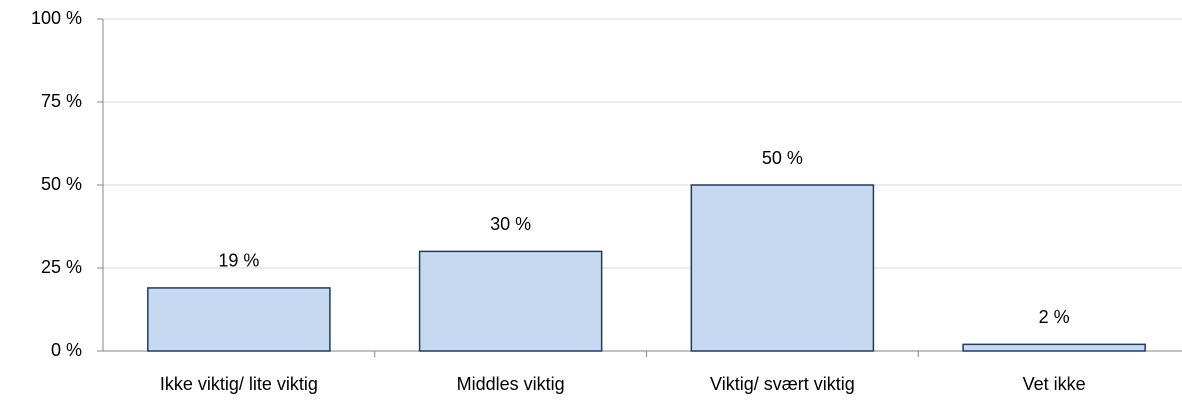 The height and width of the screenshot is (403, 1182). What do you see at coordinates (511, 384) in the screenshot?
I see `x-tick-label: Middles viktig` at bounding box center [511, 384].